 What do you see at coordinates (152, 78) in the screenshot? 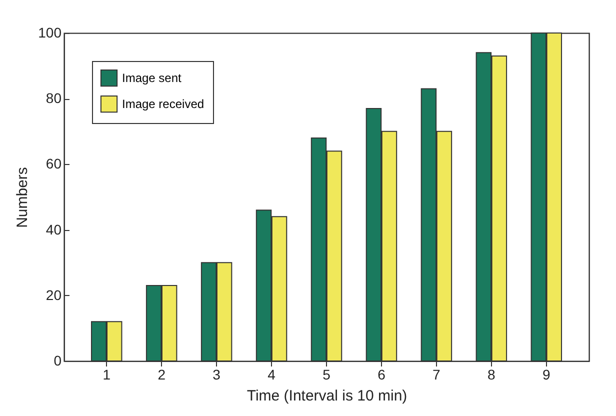
I see `legend-label: Image sent` at bounding box center [152, 78].